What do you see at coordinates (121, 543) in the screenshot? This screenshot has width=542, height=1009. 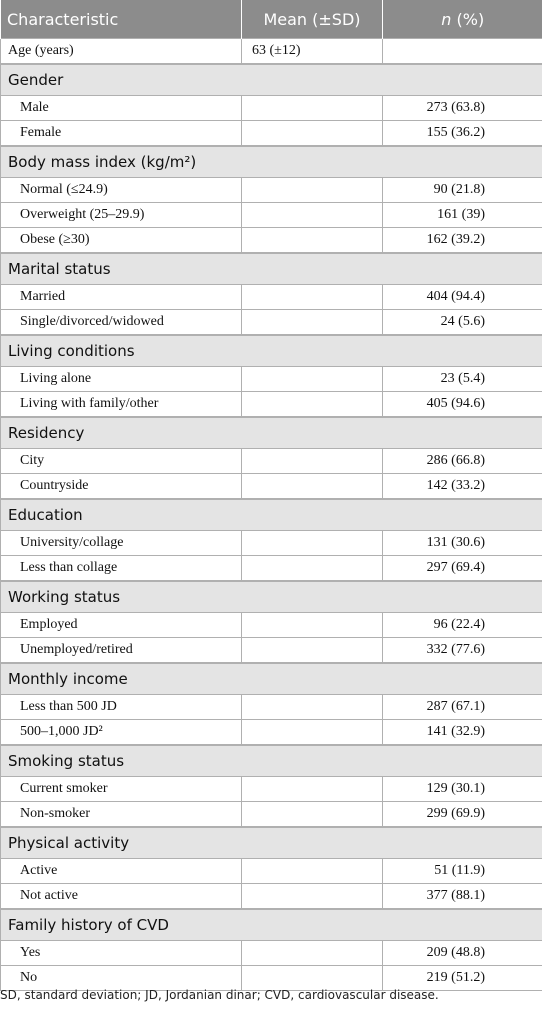 I see `row-label: University/collage` at bounding box center [121, 543].